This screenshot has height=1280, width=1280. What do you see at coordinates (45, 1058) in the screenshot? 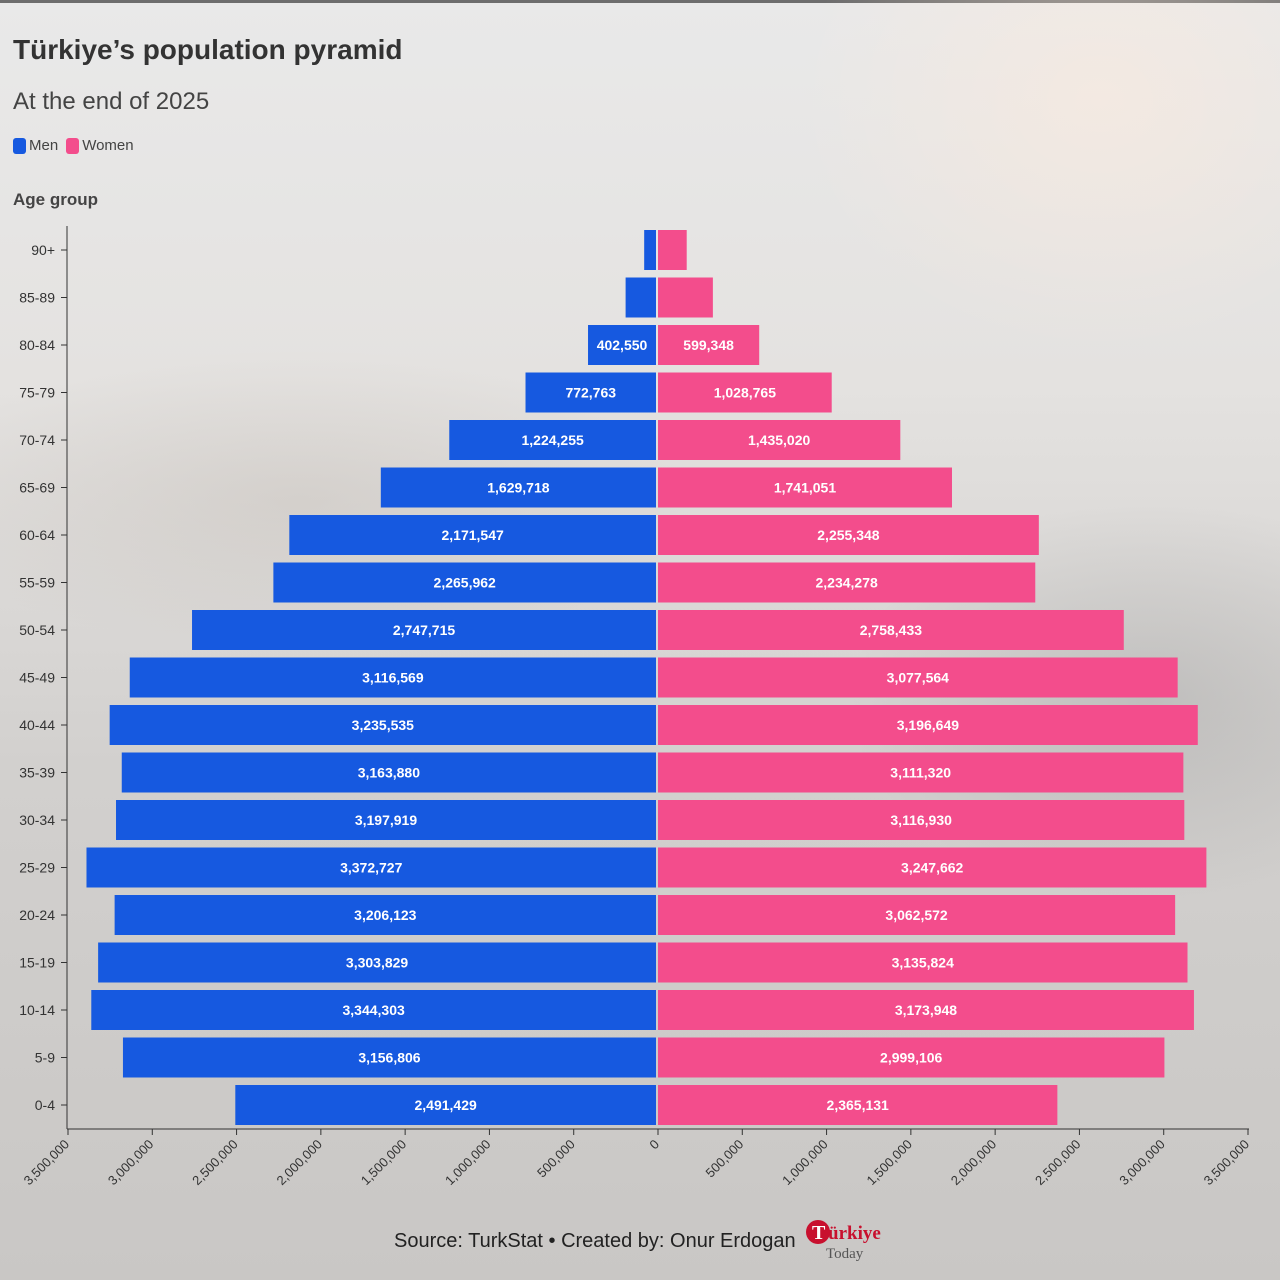
I see `y-tick-label: 5-9` at bounding box center [45, 1058].